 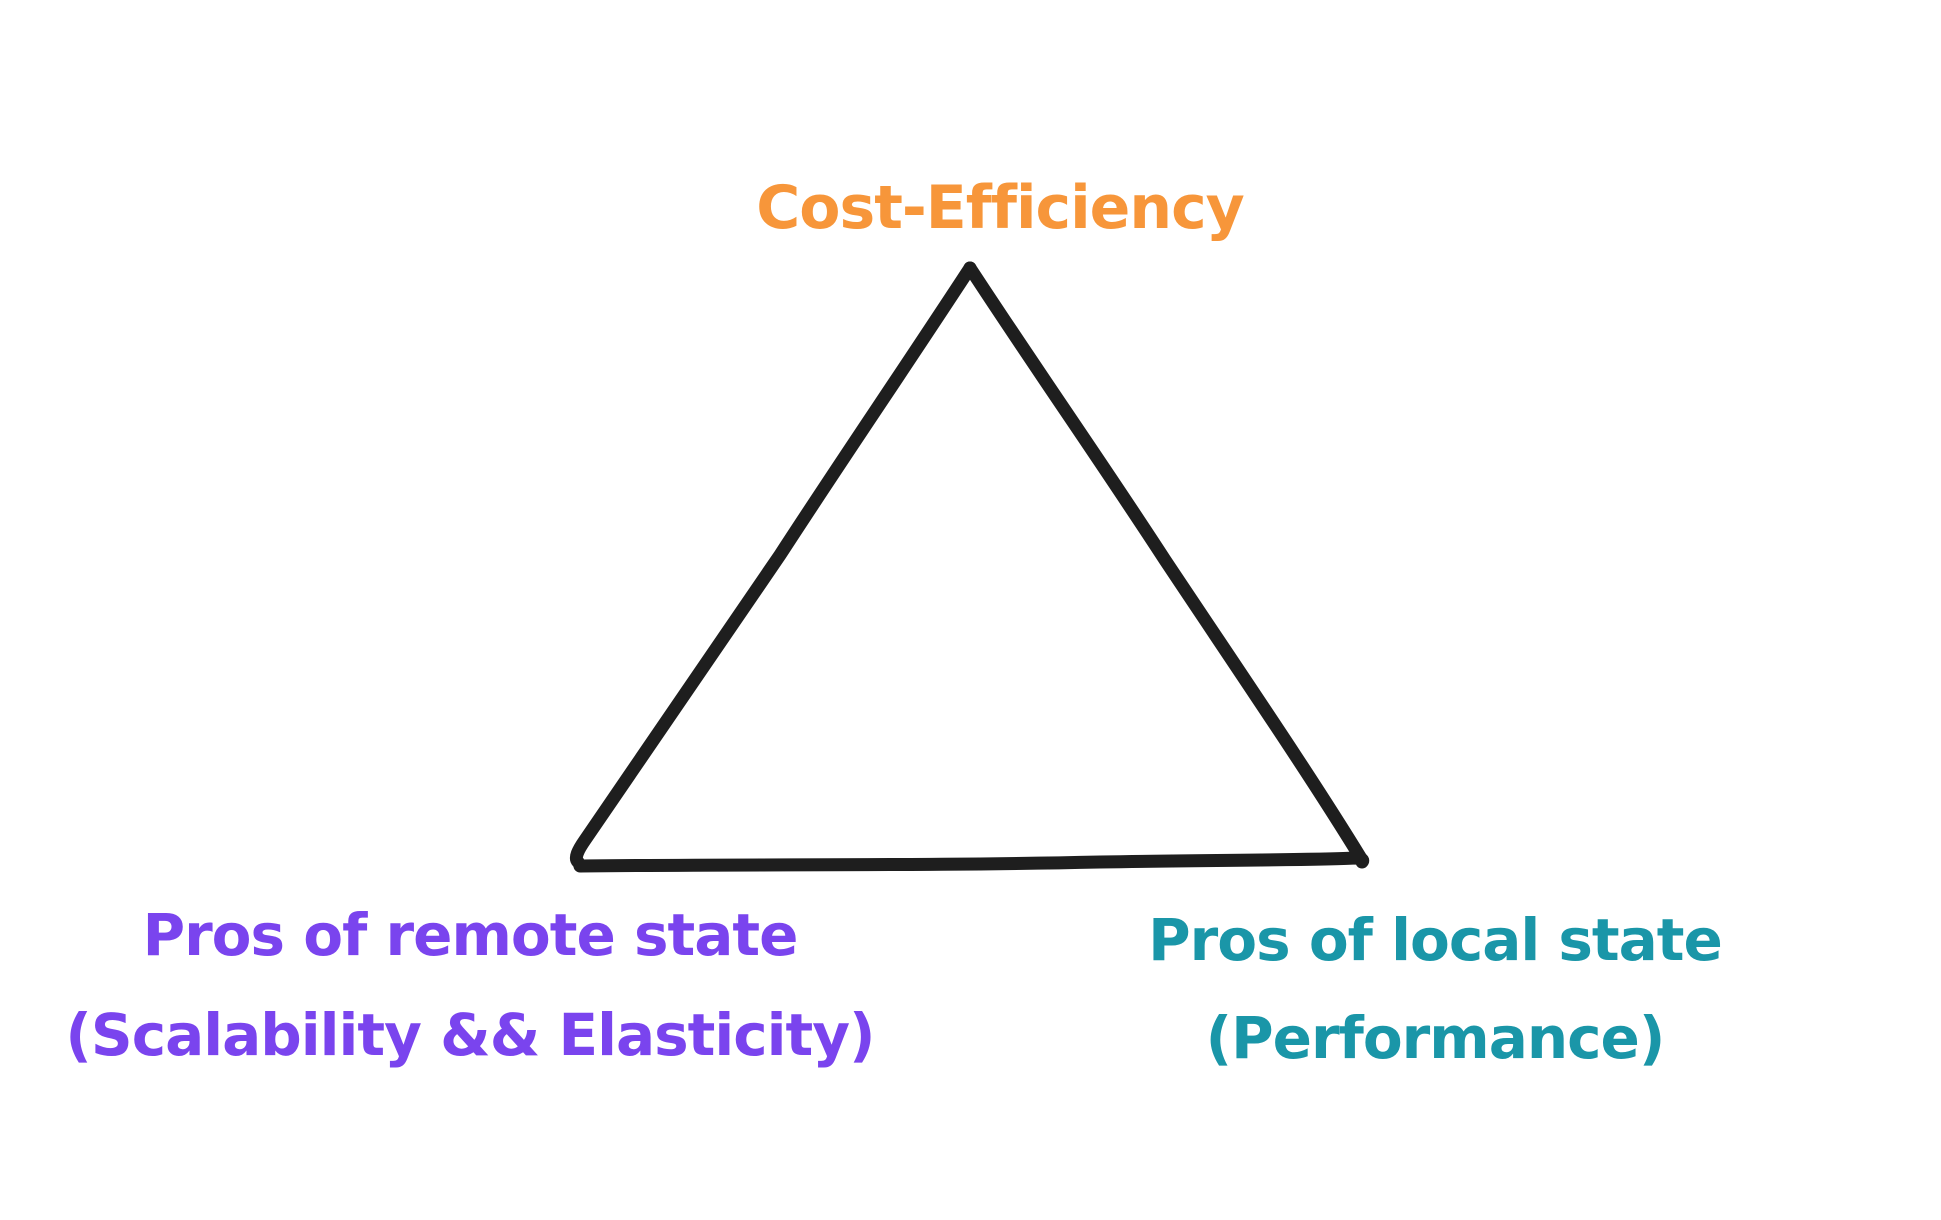 What do you see at coordinates (773, 565) in the screenshot?
I see `triangle-left-edge` at bounding box center [773, 565].